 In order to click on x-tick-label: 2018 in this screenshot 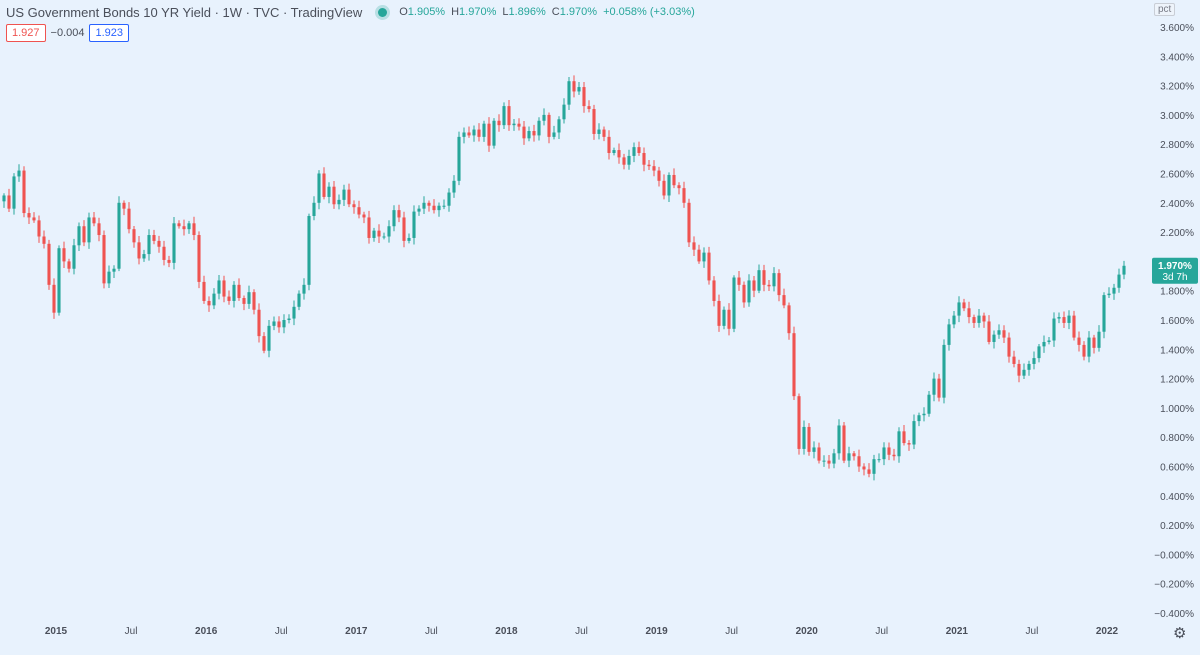, I will do `click(506, 631)`.